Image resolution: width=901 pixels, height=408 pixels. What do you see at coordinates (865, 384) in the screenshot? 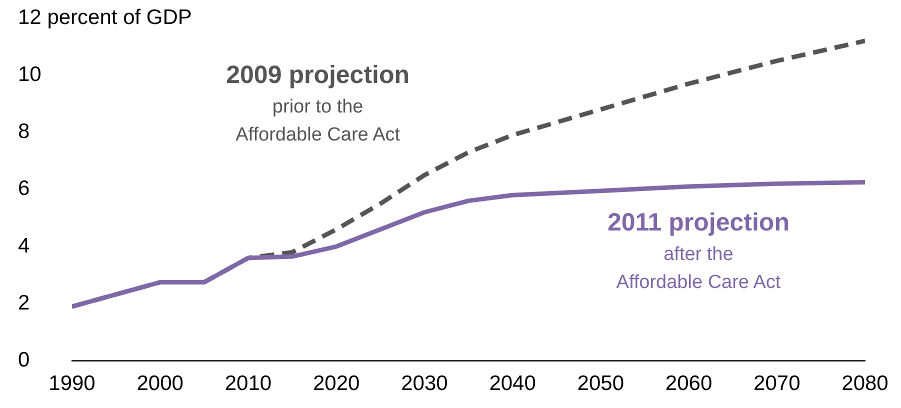
I see `x-tick-label: 2080` at bounding box center [865, 384].